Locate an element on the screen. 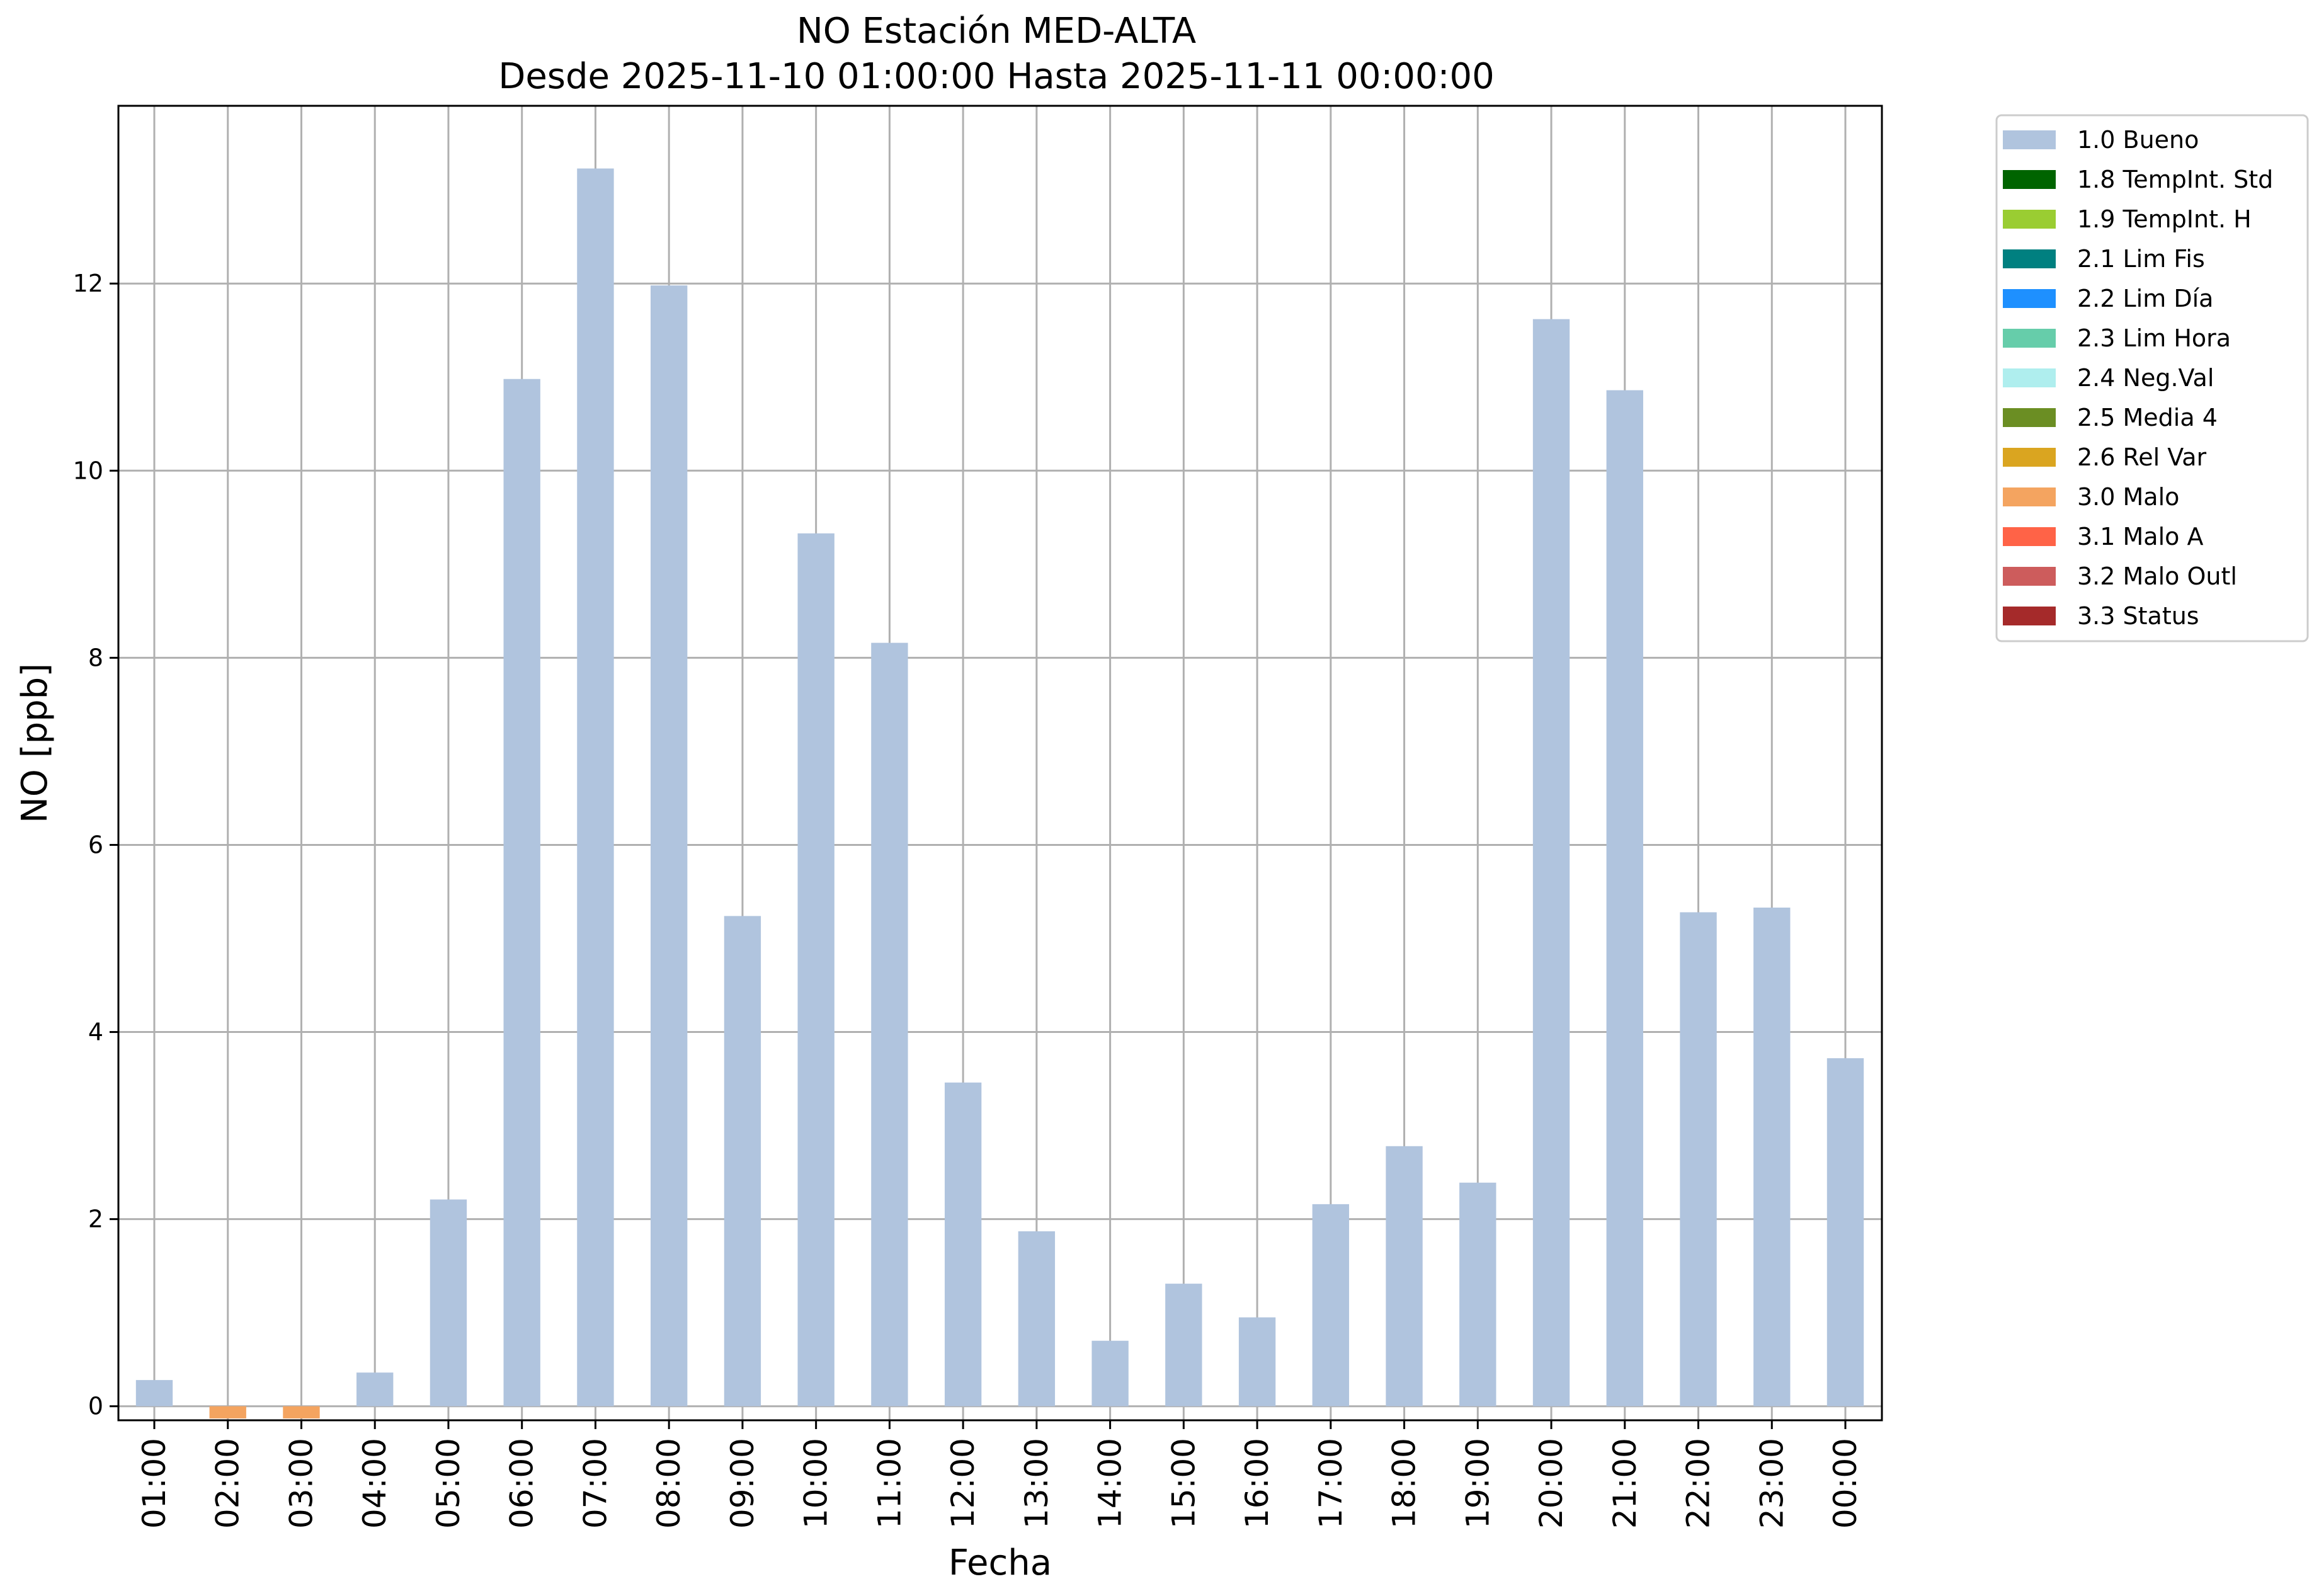  y-tick-label: 6 is located at coordinates (95, 844).